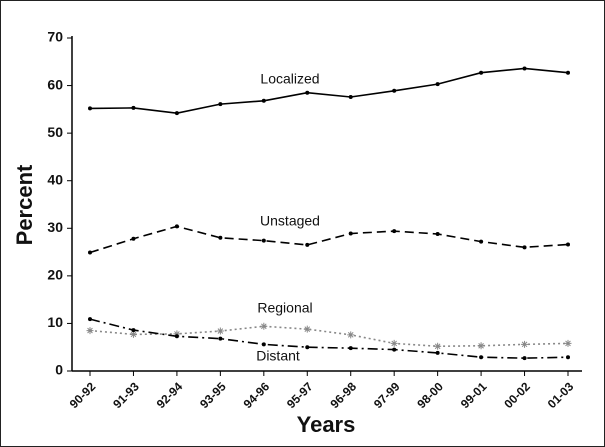 The width and height of the screenshot is (605, 447). I want to click on x-tick-label: 93-95, so click(213, 395).